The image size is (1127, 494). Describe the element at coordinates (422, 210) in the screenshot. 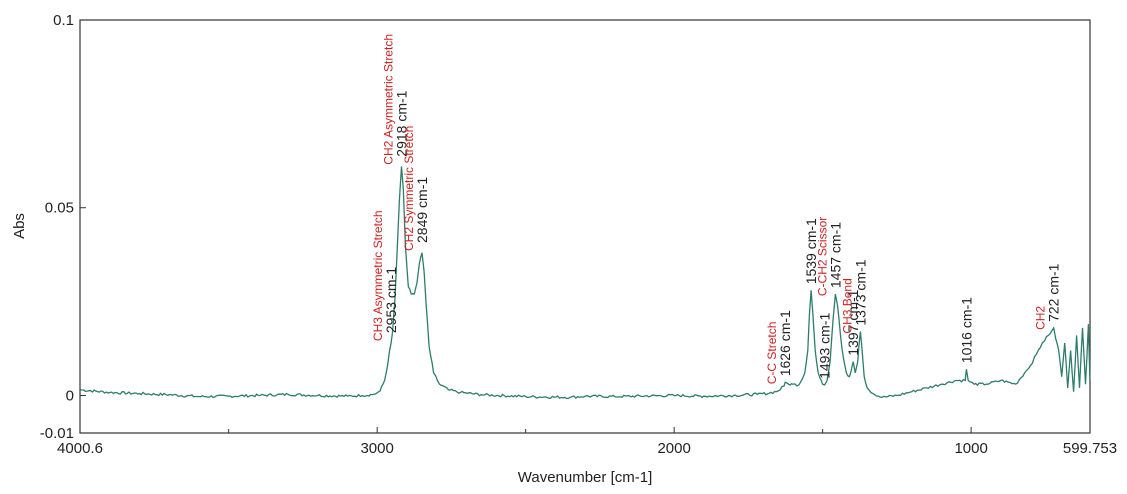

I see `peak-label: 2849 cm-1` at that location.